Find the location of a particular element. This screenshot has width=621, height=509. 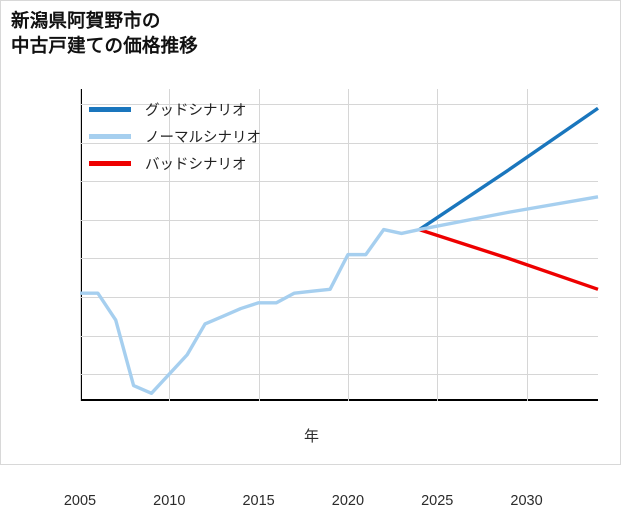

x-tick-label: 2015 is located at coordinates (258, 501).